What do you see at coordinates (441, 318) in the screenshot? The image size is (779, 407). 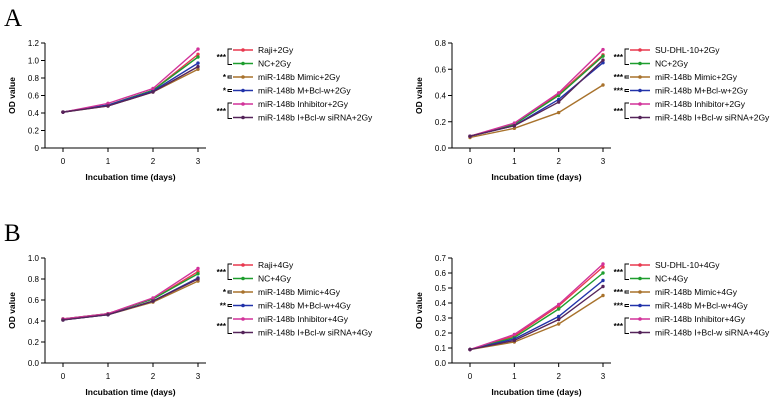 I see `y-tick-label: 0.3` at bounding box center [441, 318].